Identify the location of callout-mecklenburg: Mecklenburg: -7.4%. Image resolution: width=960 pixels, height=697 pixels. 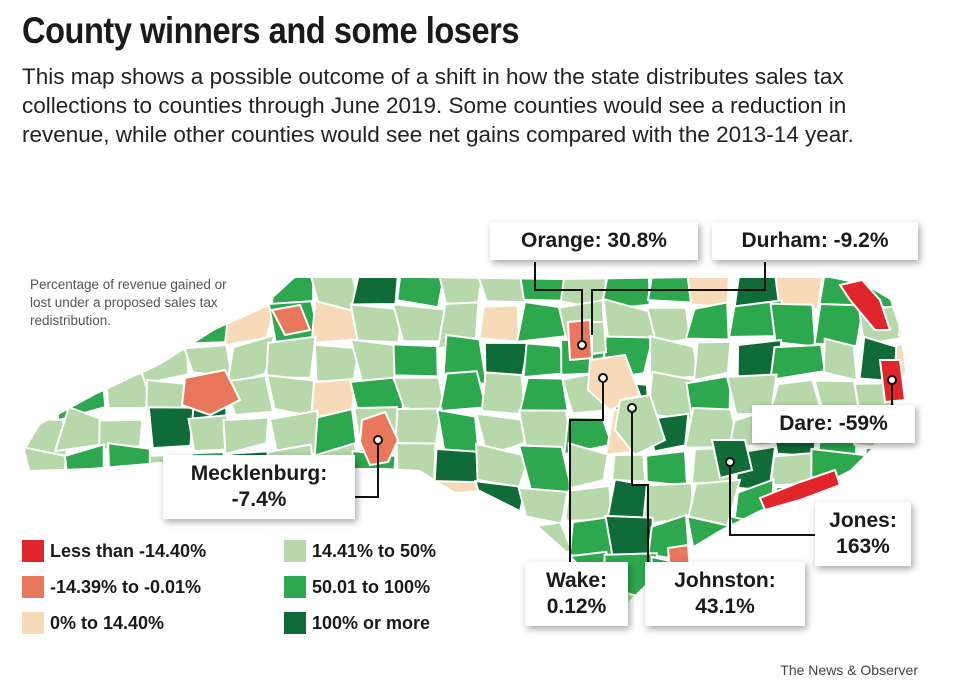
(259, 487).